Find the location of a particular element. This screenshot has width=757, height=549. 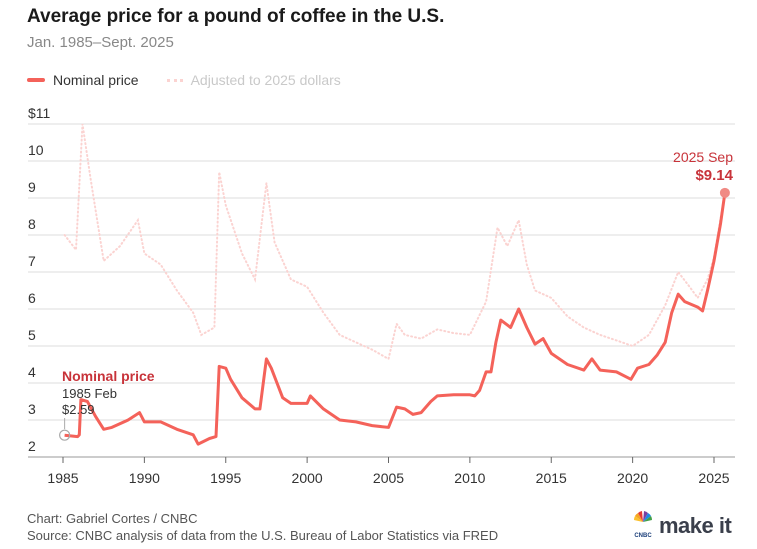

legend-swatch-nominal is located at coordinates (36, 80).